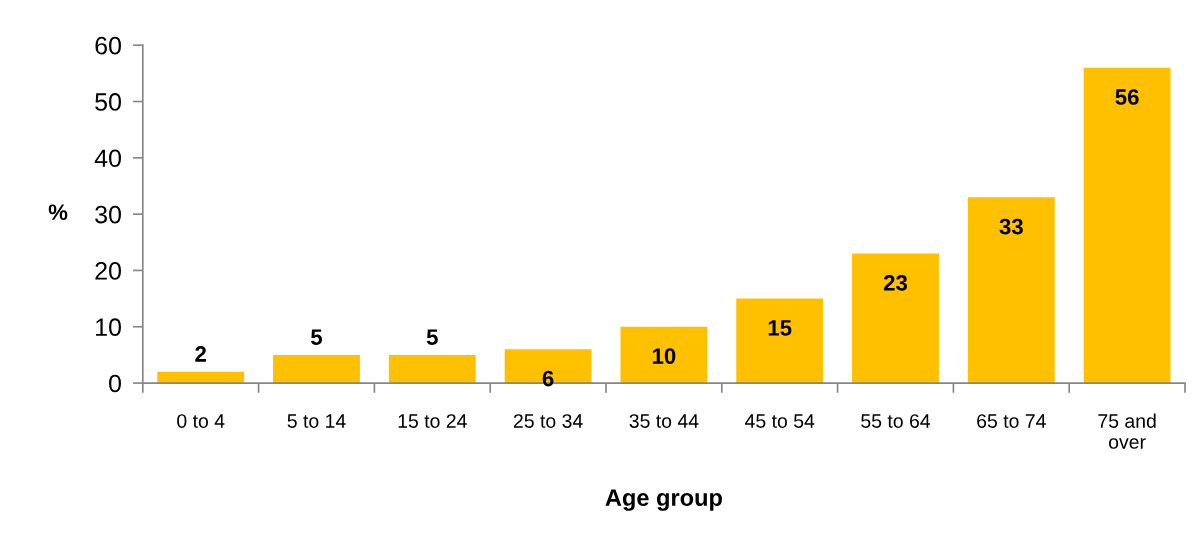 The width and height of the screenshot is (1200, 538). What do you see at coordinates (108, 45) in the screenshot?
I see `y-tick-label: 60` at bounding box center [108, 45].